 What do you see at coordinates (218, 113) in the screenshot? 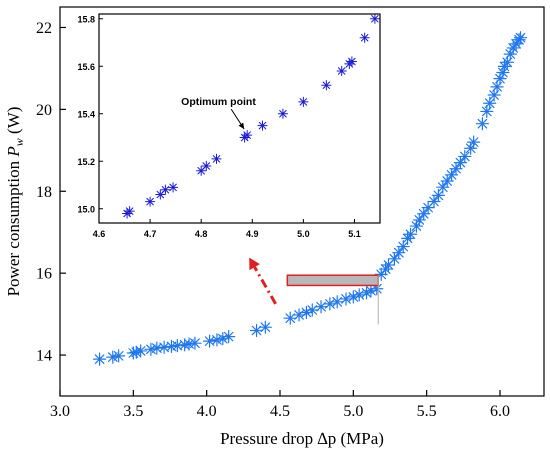
I see `optimum-point-annotation: Optimum point` at bounding box center [218, 113].